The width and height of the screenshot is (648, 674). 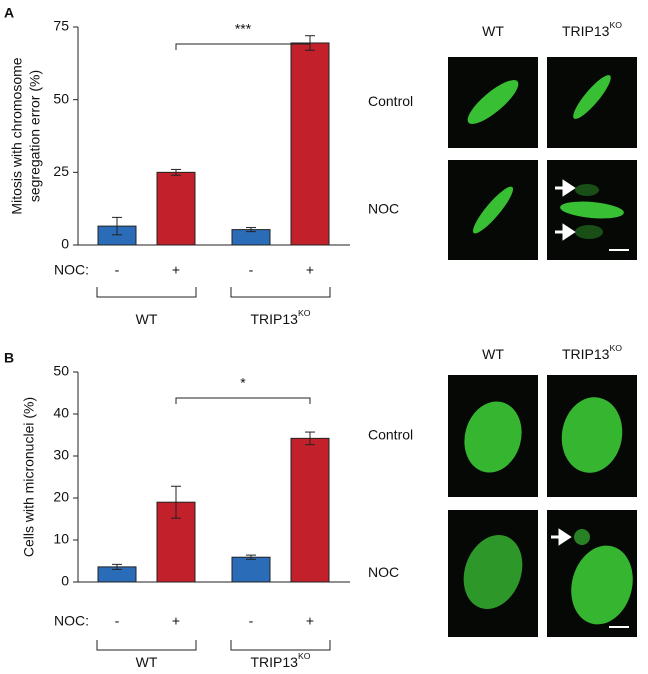 I want to click on y-axis-label: segregation error (%), so click(x=35, y=136).